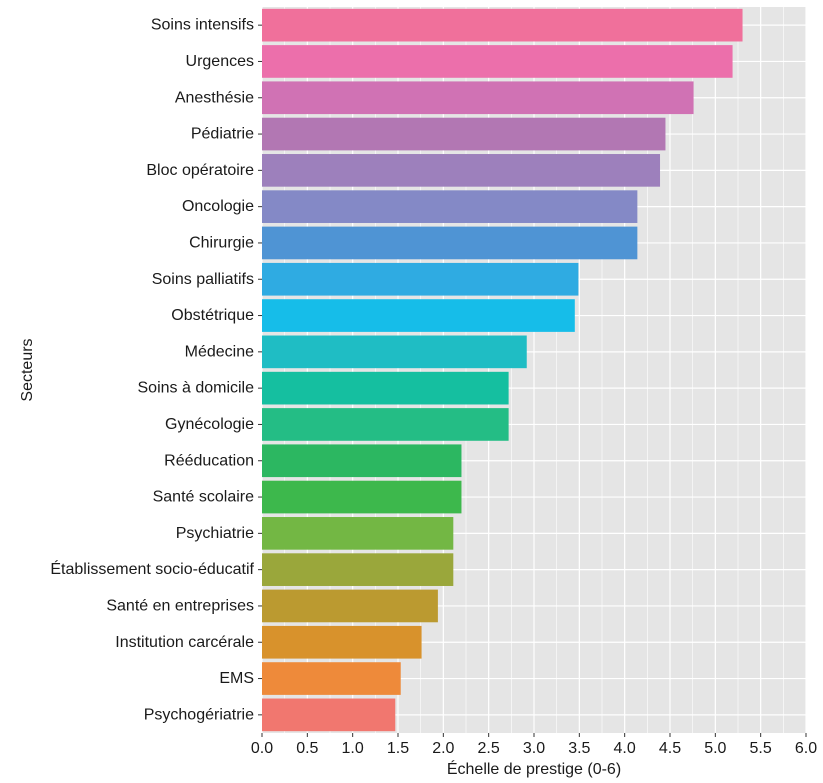  I want to click on y-tick-label: Gynécologie, so click(209, 424).